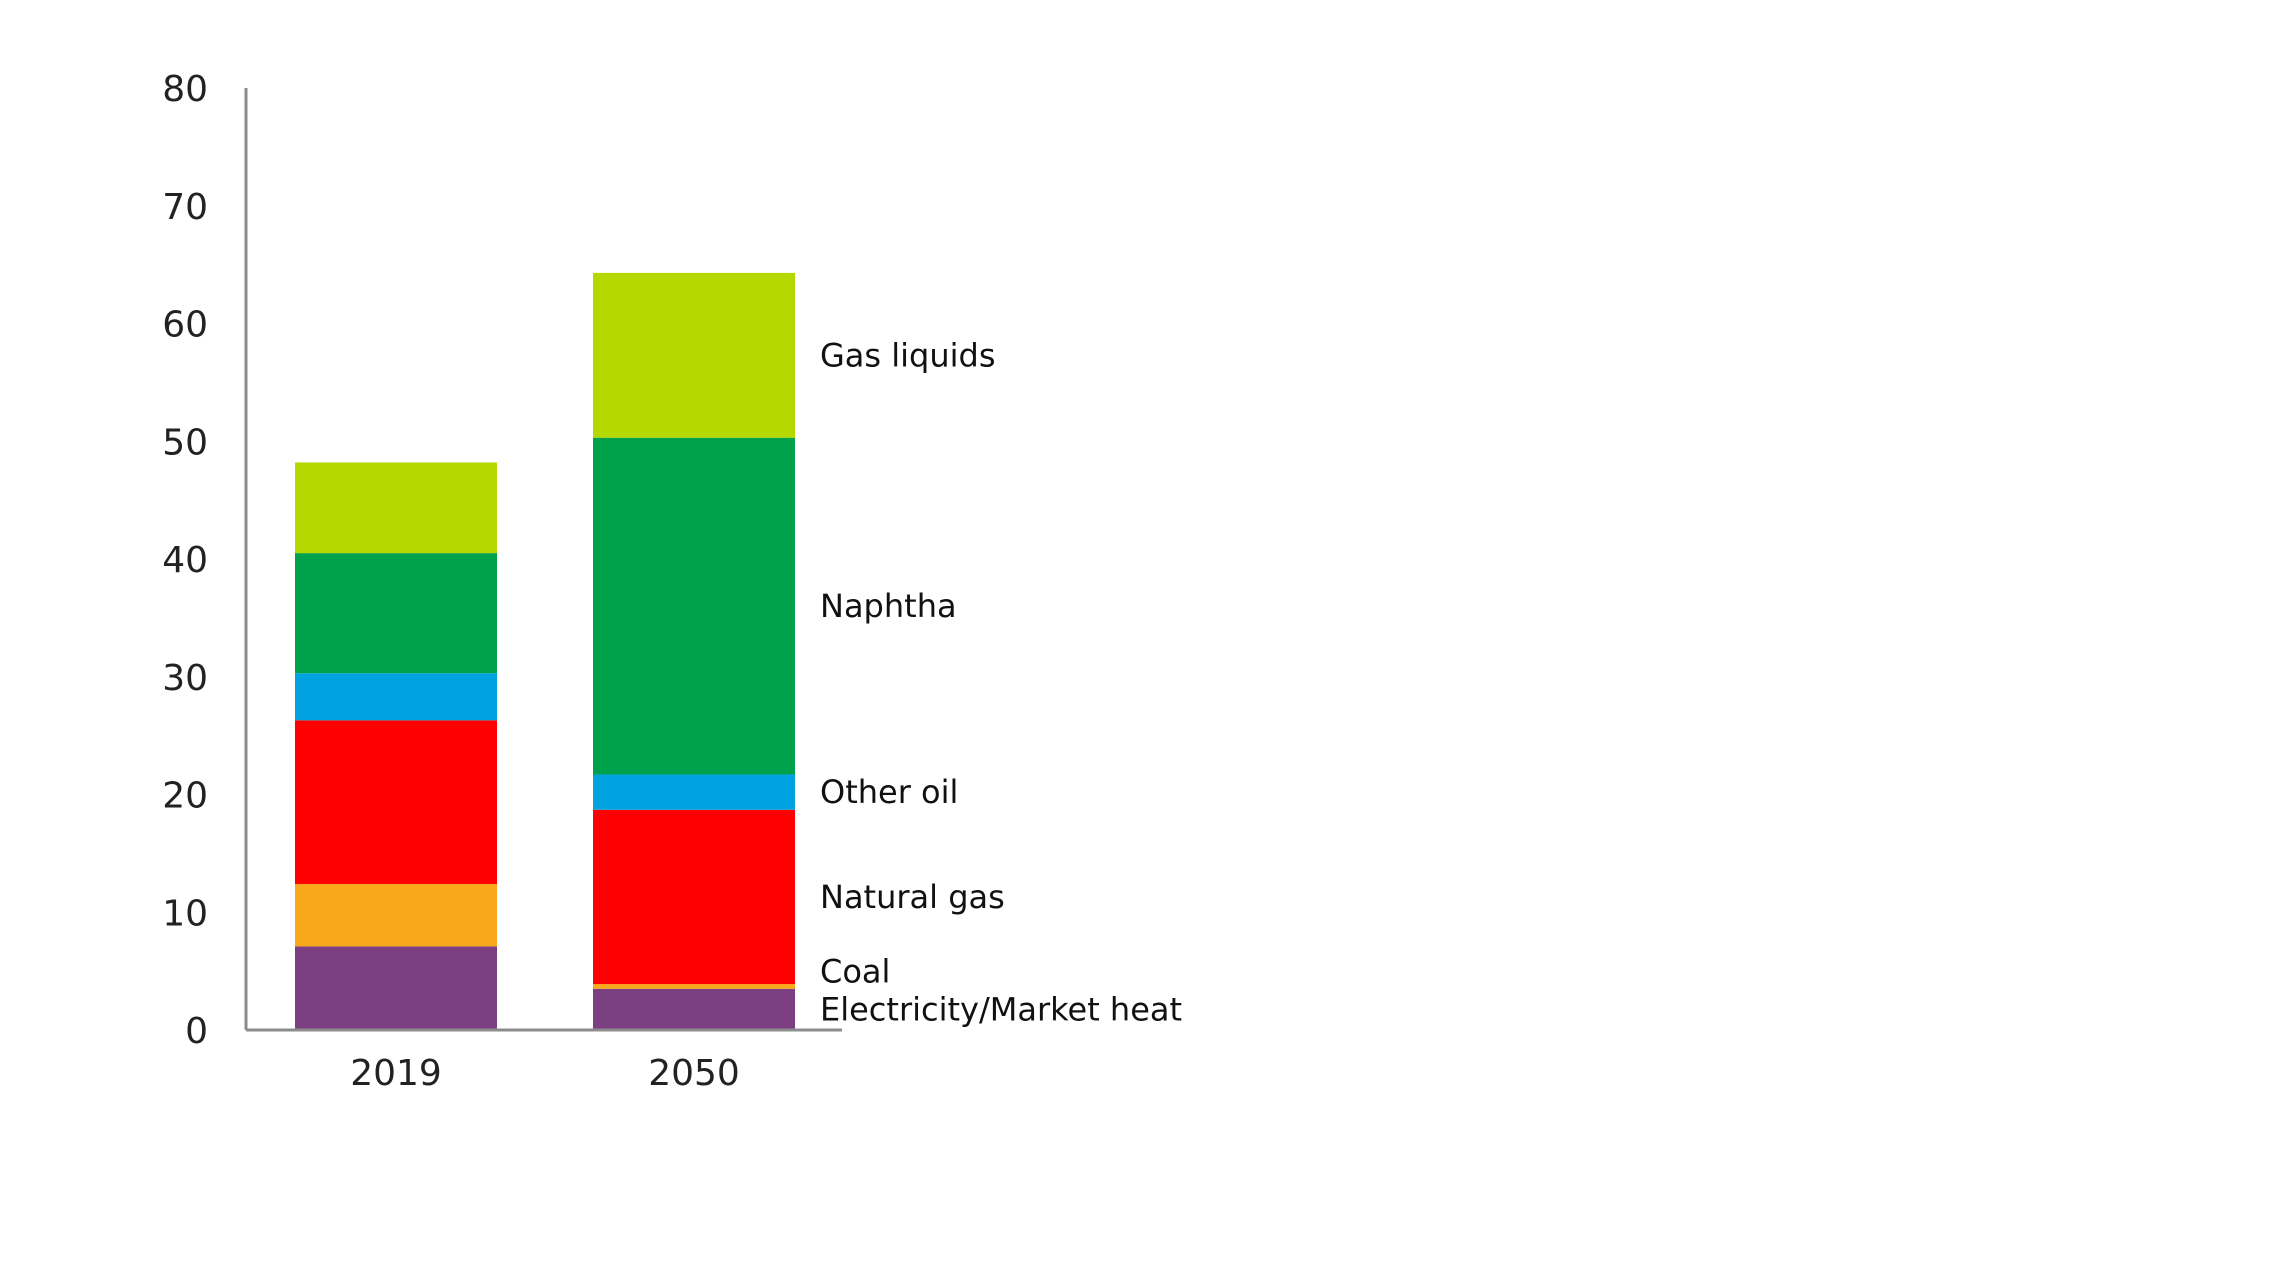 This screenshot has height=1278, width=2272. Describe the element at coordinates (185, 325) in the screenshot. I see `y-tick-label: 60` at that location.